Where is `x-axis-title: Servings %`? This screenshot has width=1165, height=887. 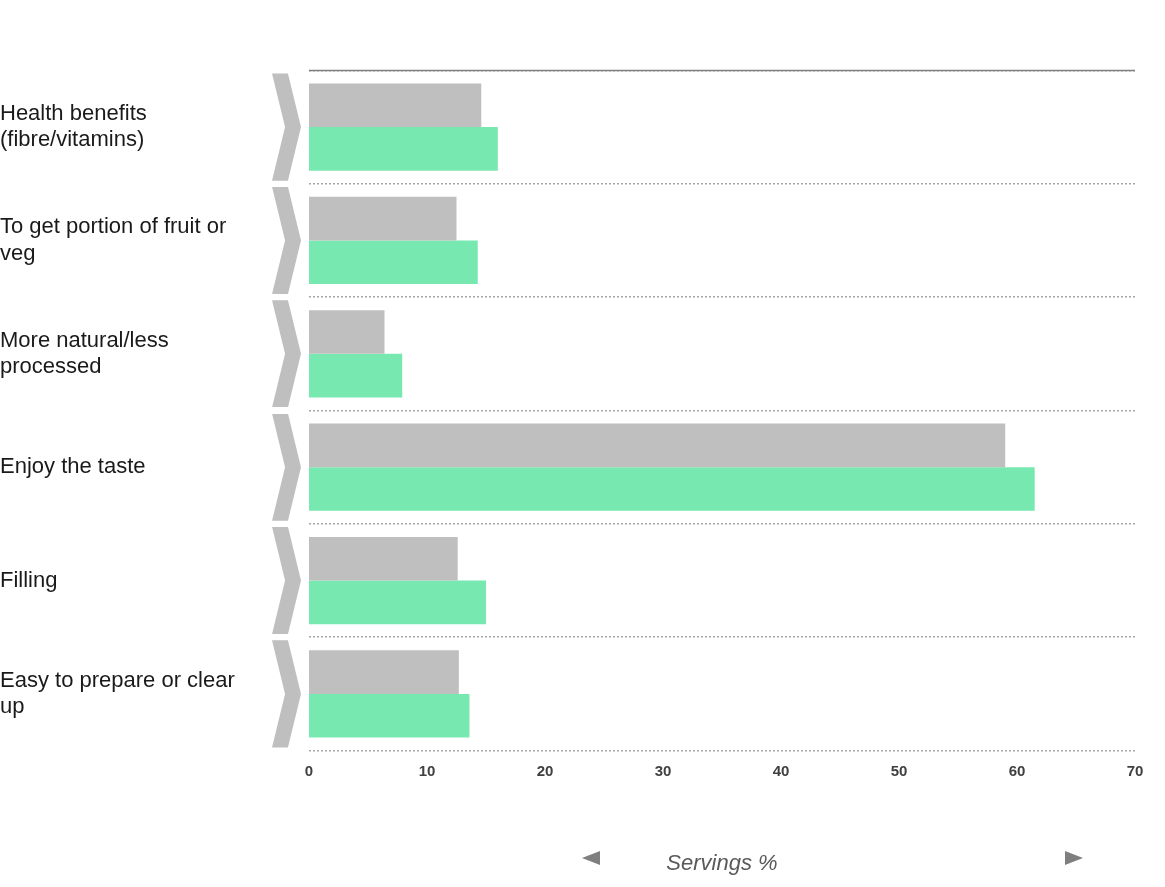 x-axis-title: Servings % is located at coordinates (722, 862).